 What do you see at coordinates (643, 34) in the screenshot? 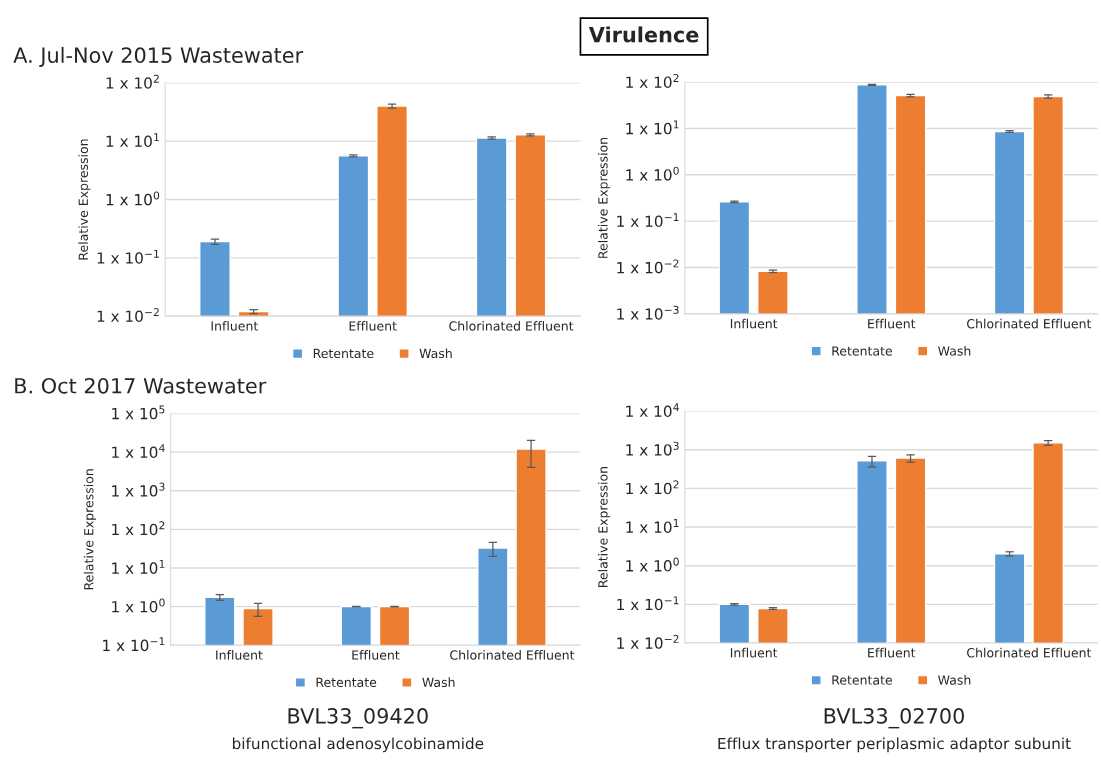
I see `text: Virulence` at bounding box center [643, 34].